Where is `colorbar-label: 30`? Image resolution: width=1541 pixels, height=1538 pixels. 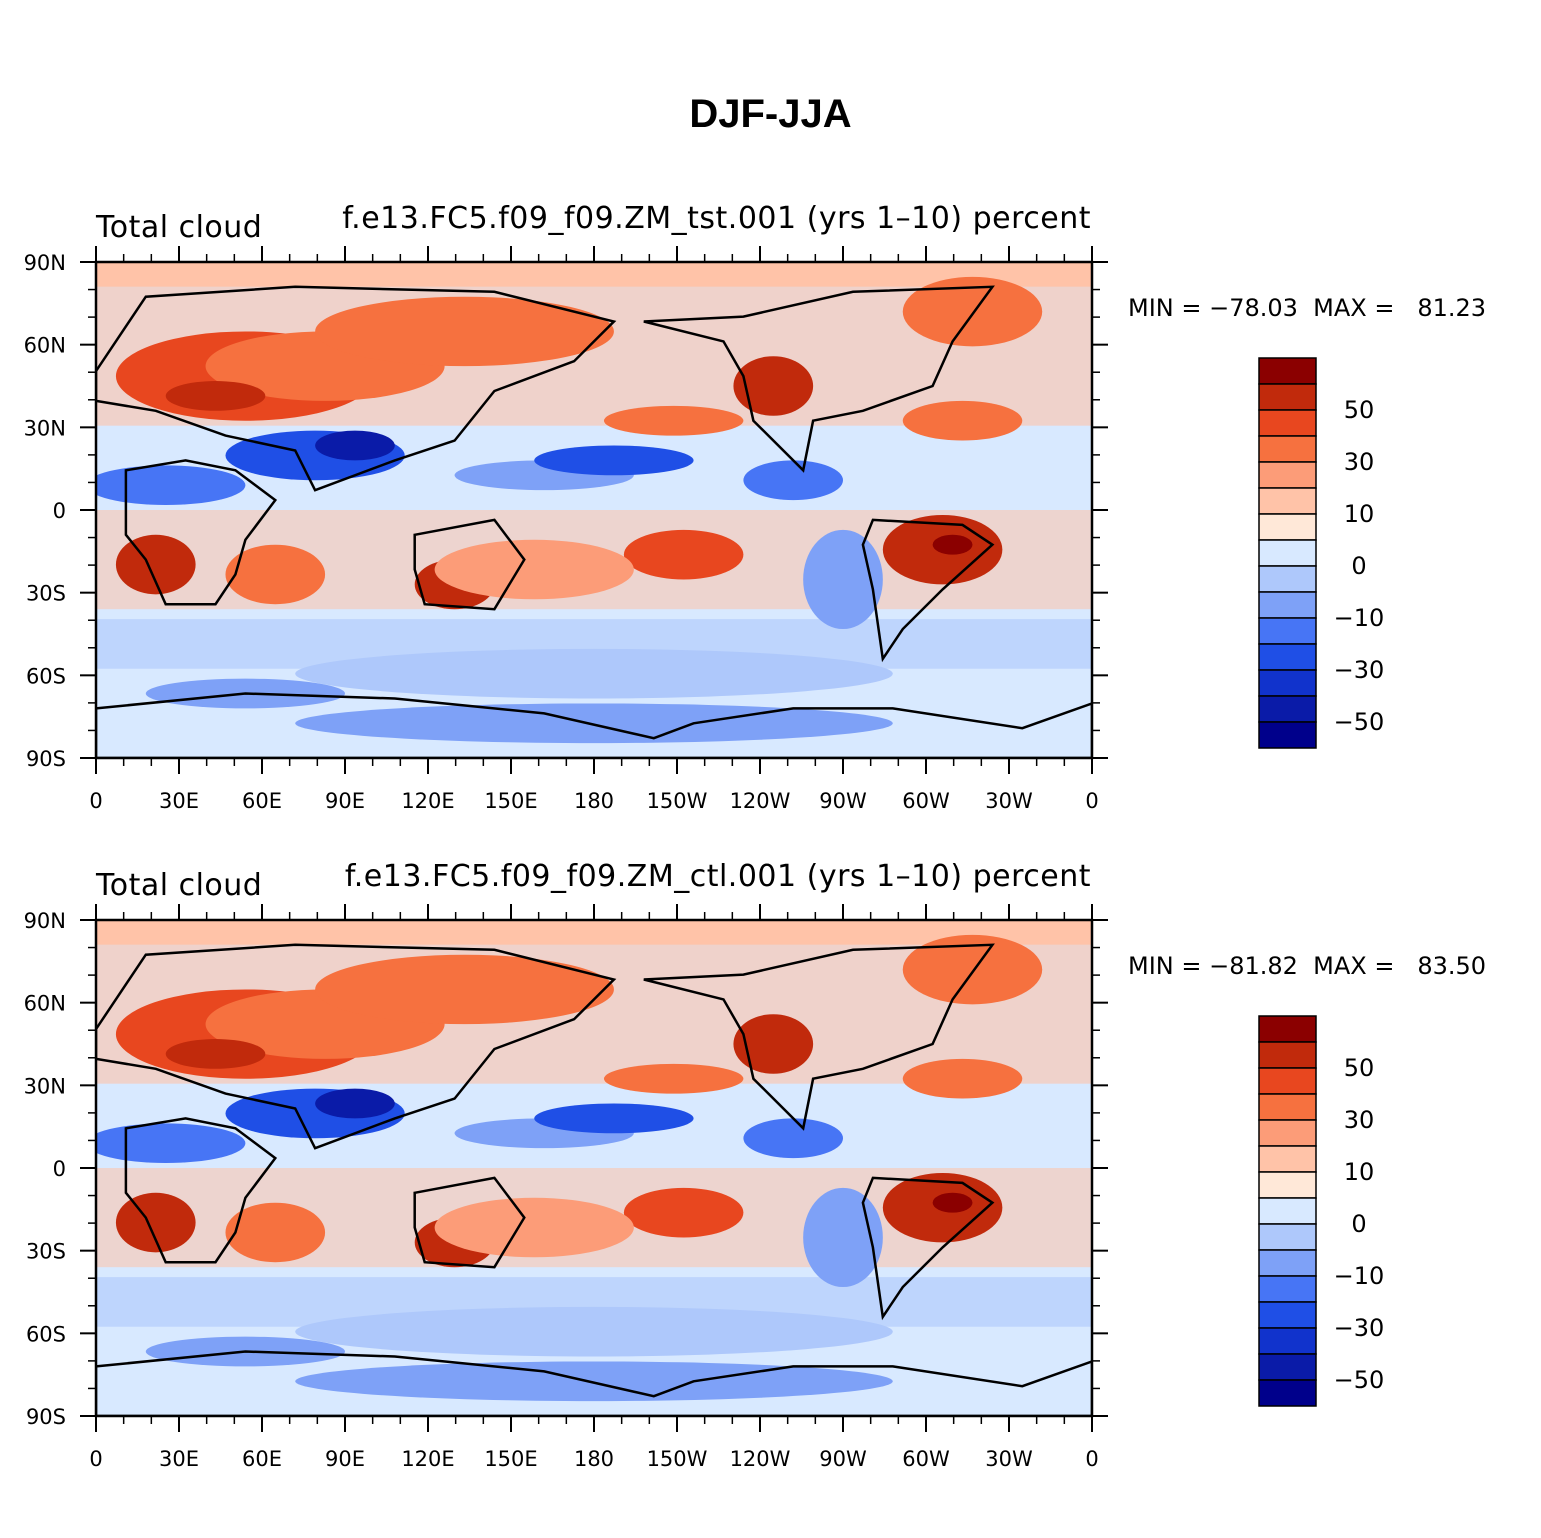
colorbar-label: 30 is located at coordinates (1359, 1120).